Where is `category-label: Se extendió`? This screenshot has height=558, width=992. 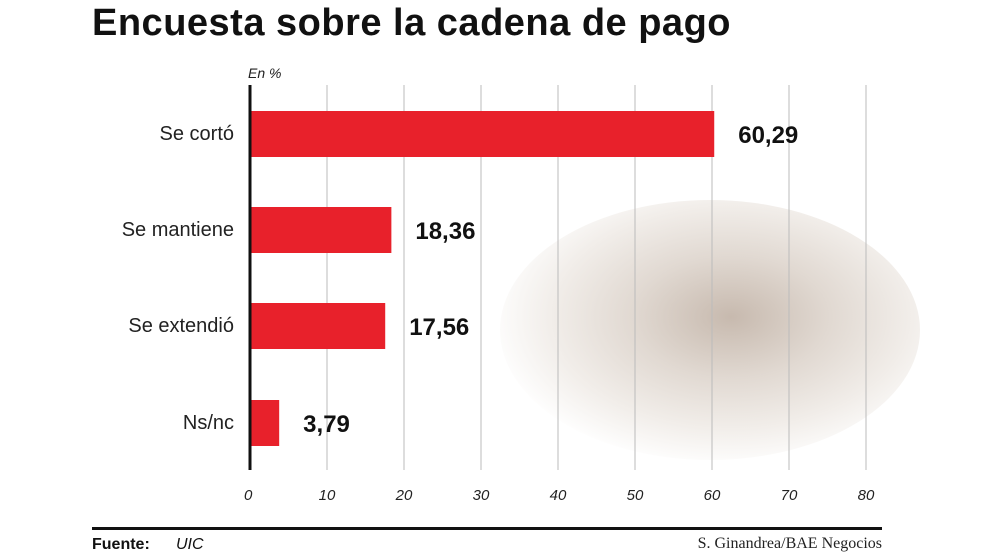 category-label: Se extendió is located at coordinates (181, 326).